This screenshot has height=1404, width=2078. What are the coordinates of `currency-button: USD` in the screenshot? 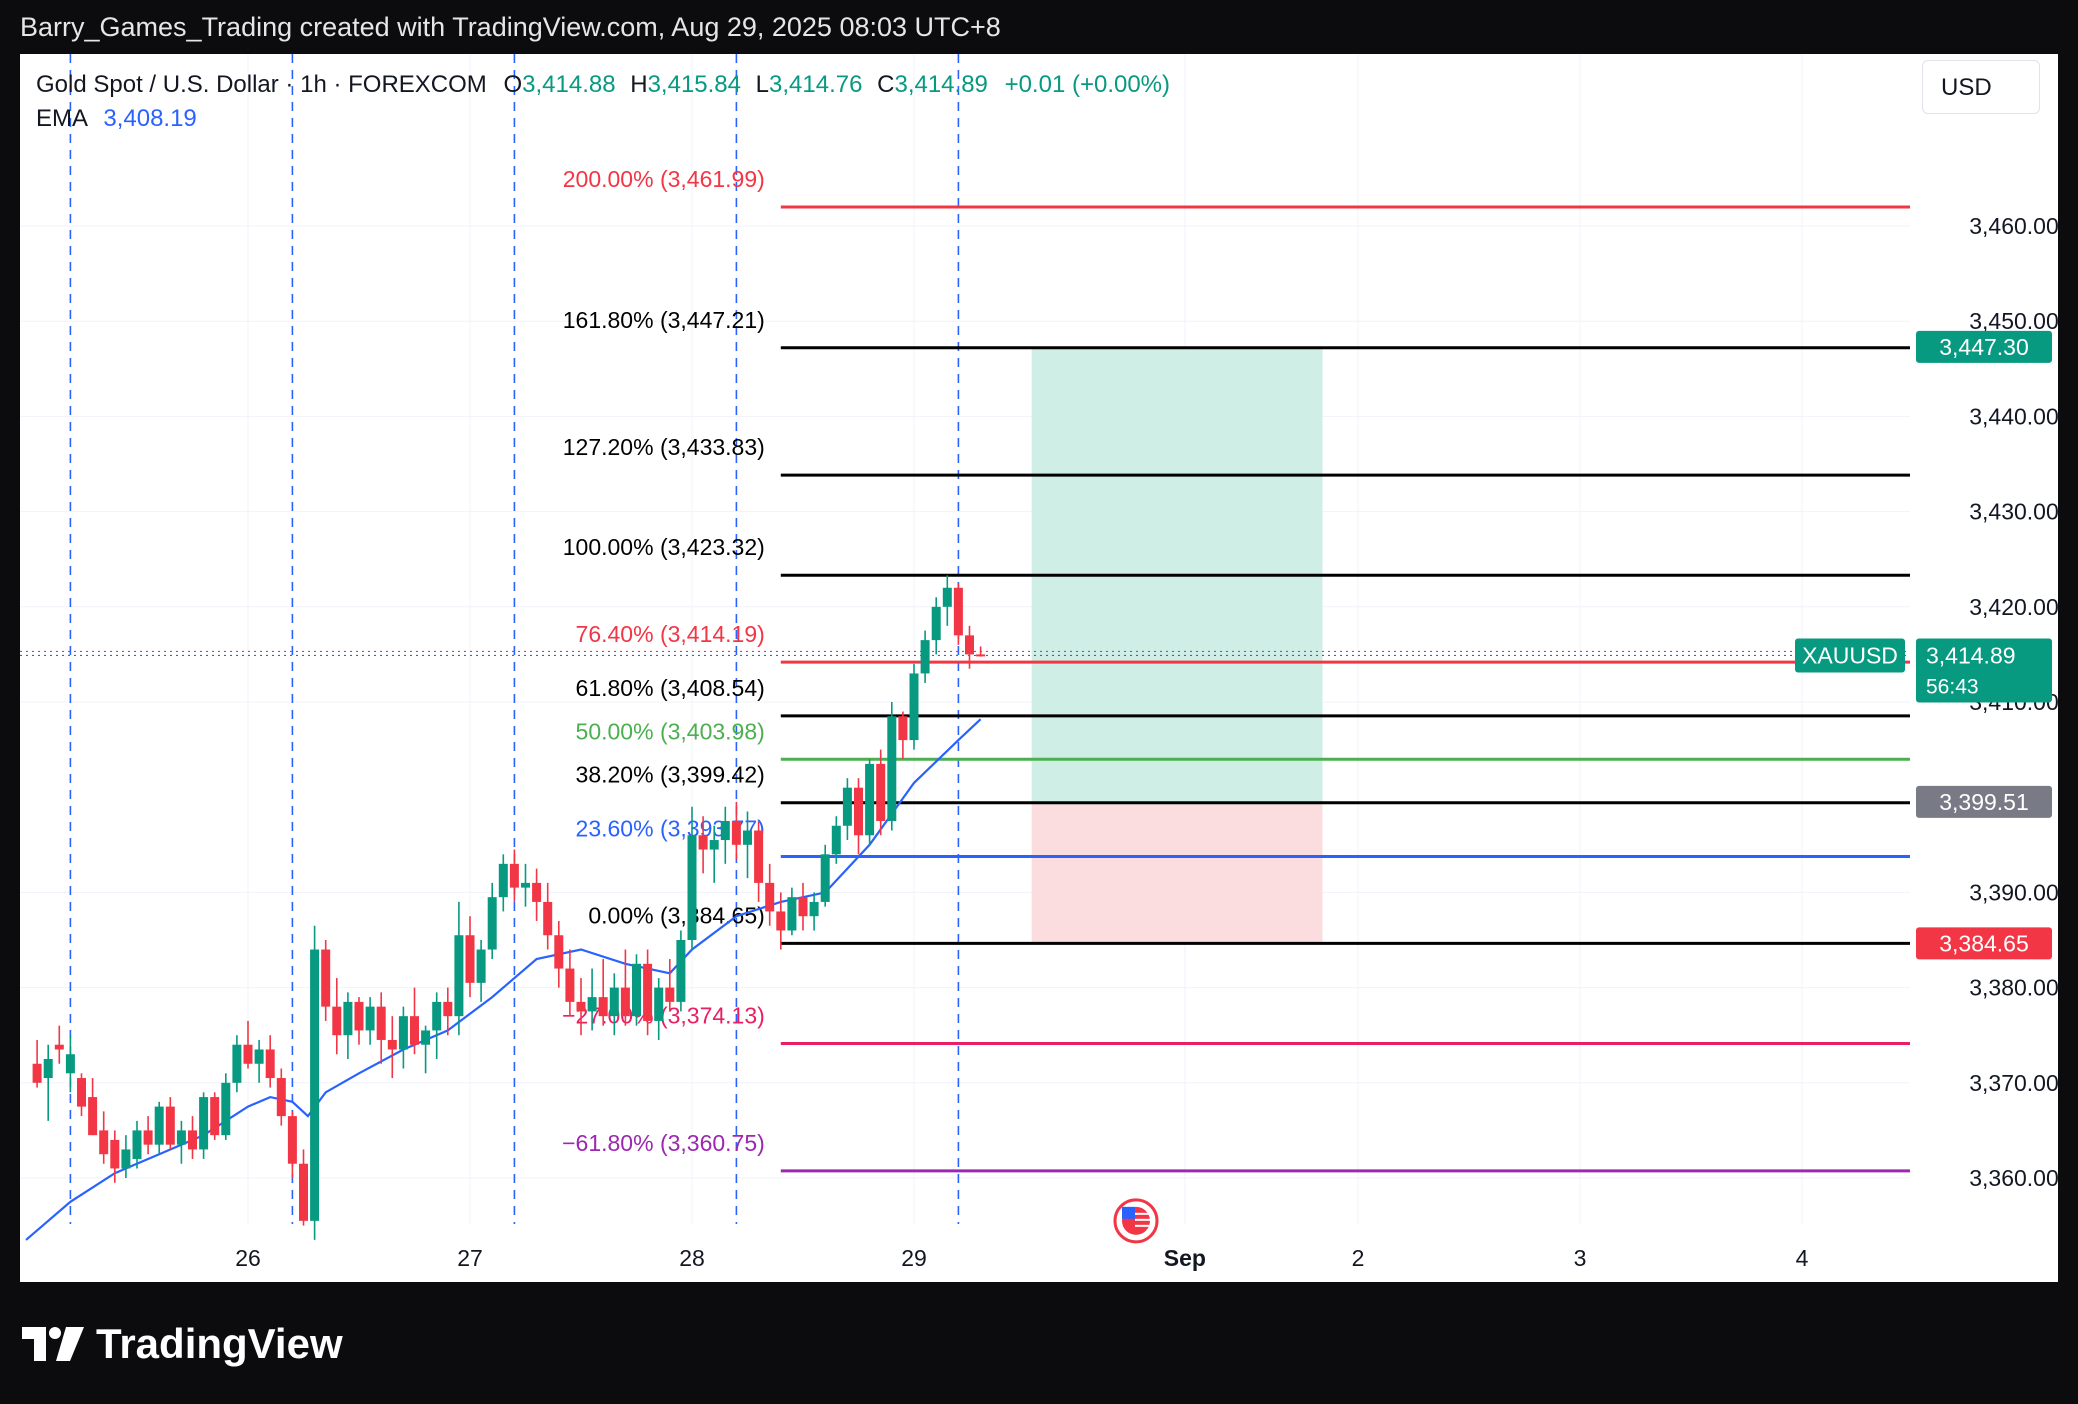 It's located at (1981, 87).